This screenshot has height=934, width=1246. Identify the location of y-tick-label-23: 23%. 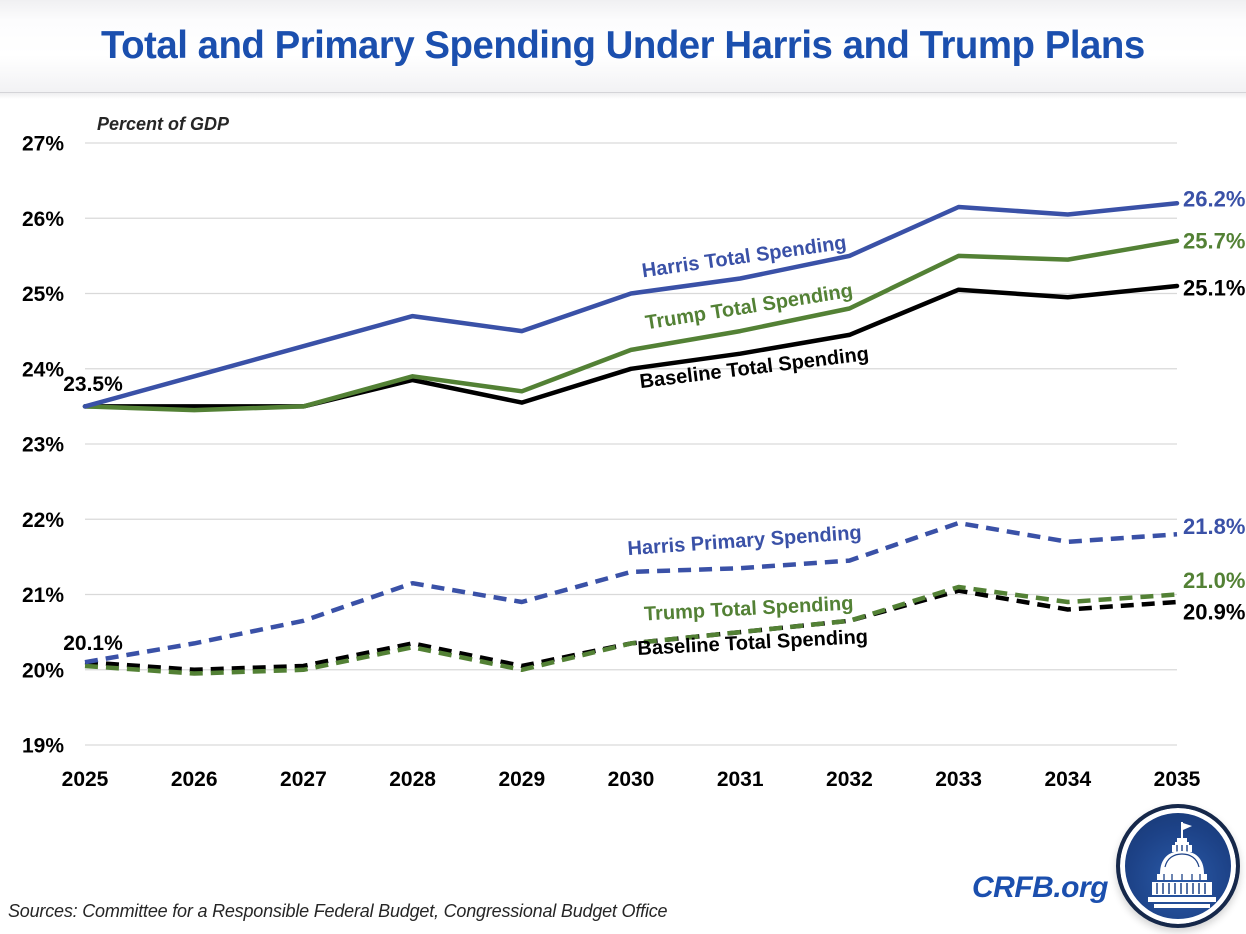
(43, 445).